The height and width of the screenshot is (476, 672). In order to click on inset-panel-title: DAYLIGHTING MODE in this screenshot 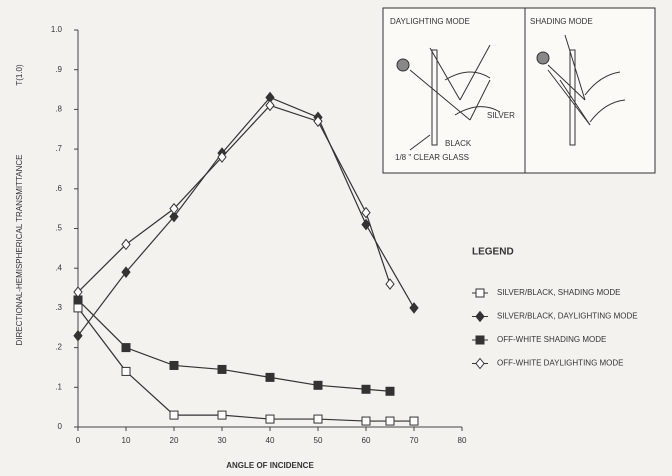, I will do `click(430, 21)`.